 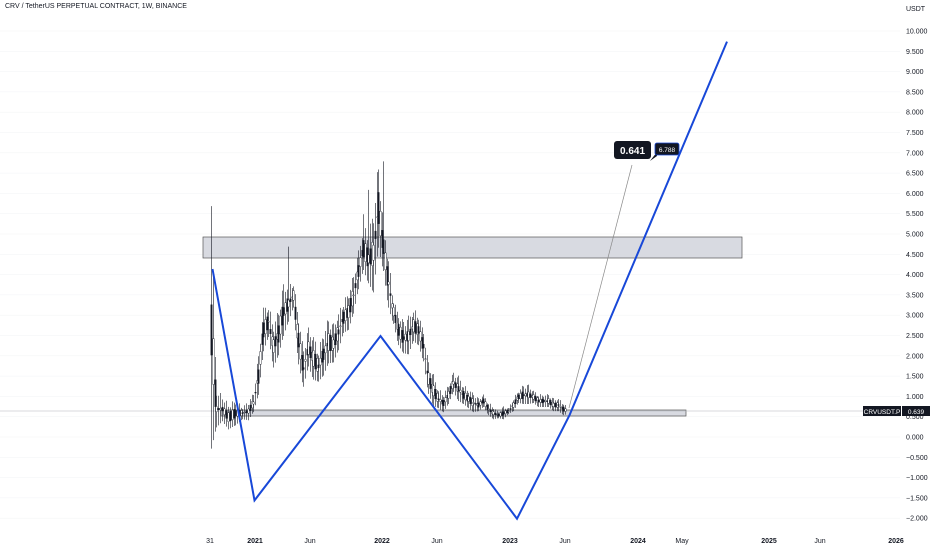 What do you see at coordinates (624, 275) in the screenshot?
I see `price-annotation: 0.641 6.788` at bounding box center [624, 275].